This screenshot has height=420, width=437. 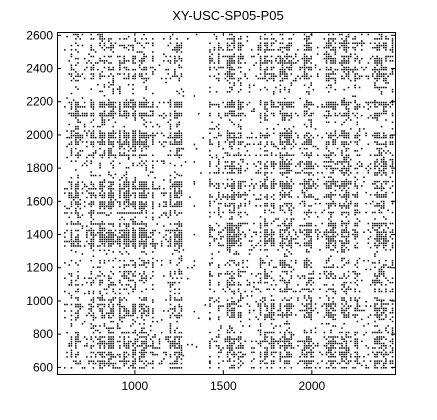 I want to click on y-tick-label: 1800, so click(x=39, y=168).